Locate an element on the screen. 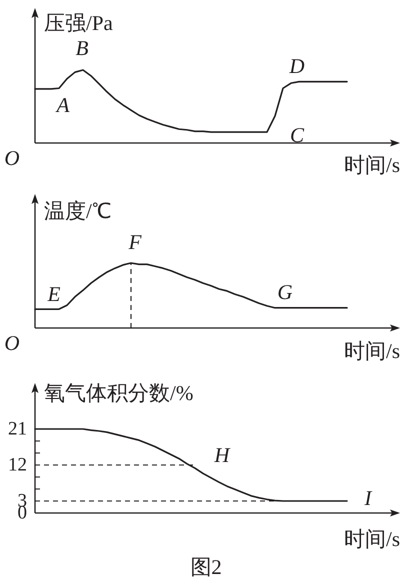 This screenshot has height=581, width=412. caption: 图2 is located at coordinates (206, 567).